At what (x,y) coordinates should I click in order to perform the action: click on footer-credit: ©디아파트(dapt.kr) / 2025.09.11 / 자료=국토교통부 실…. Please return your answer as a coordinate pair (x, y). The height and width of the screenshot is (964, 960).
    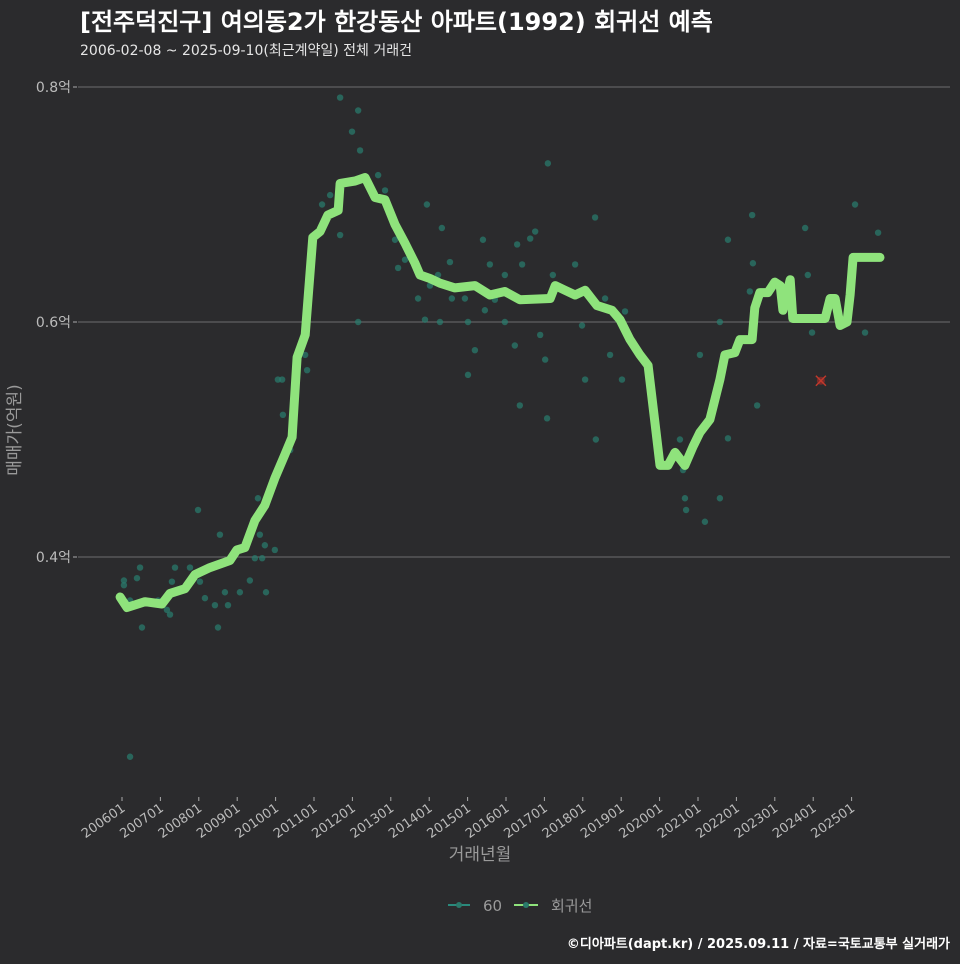
    Looking at the image, I should click on (758, 944).